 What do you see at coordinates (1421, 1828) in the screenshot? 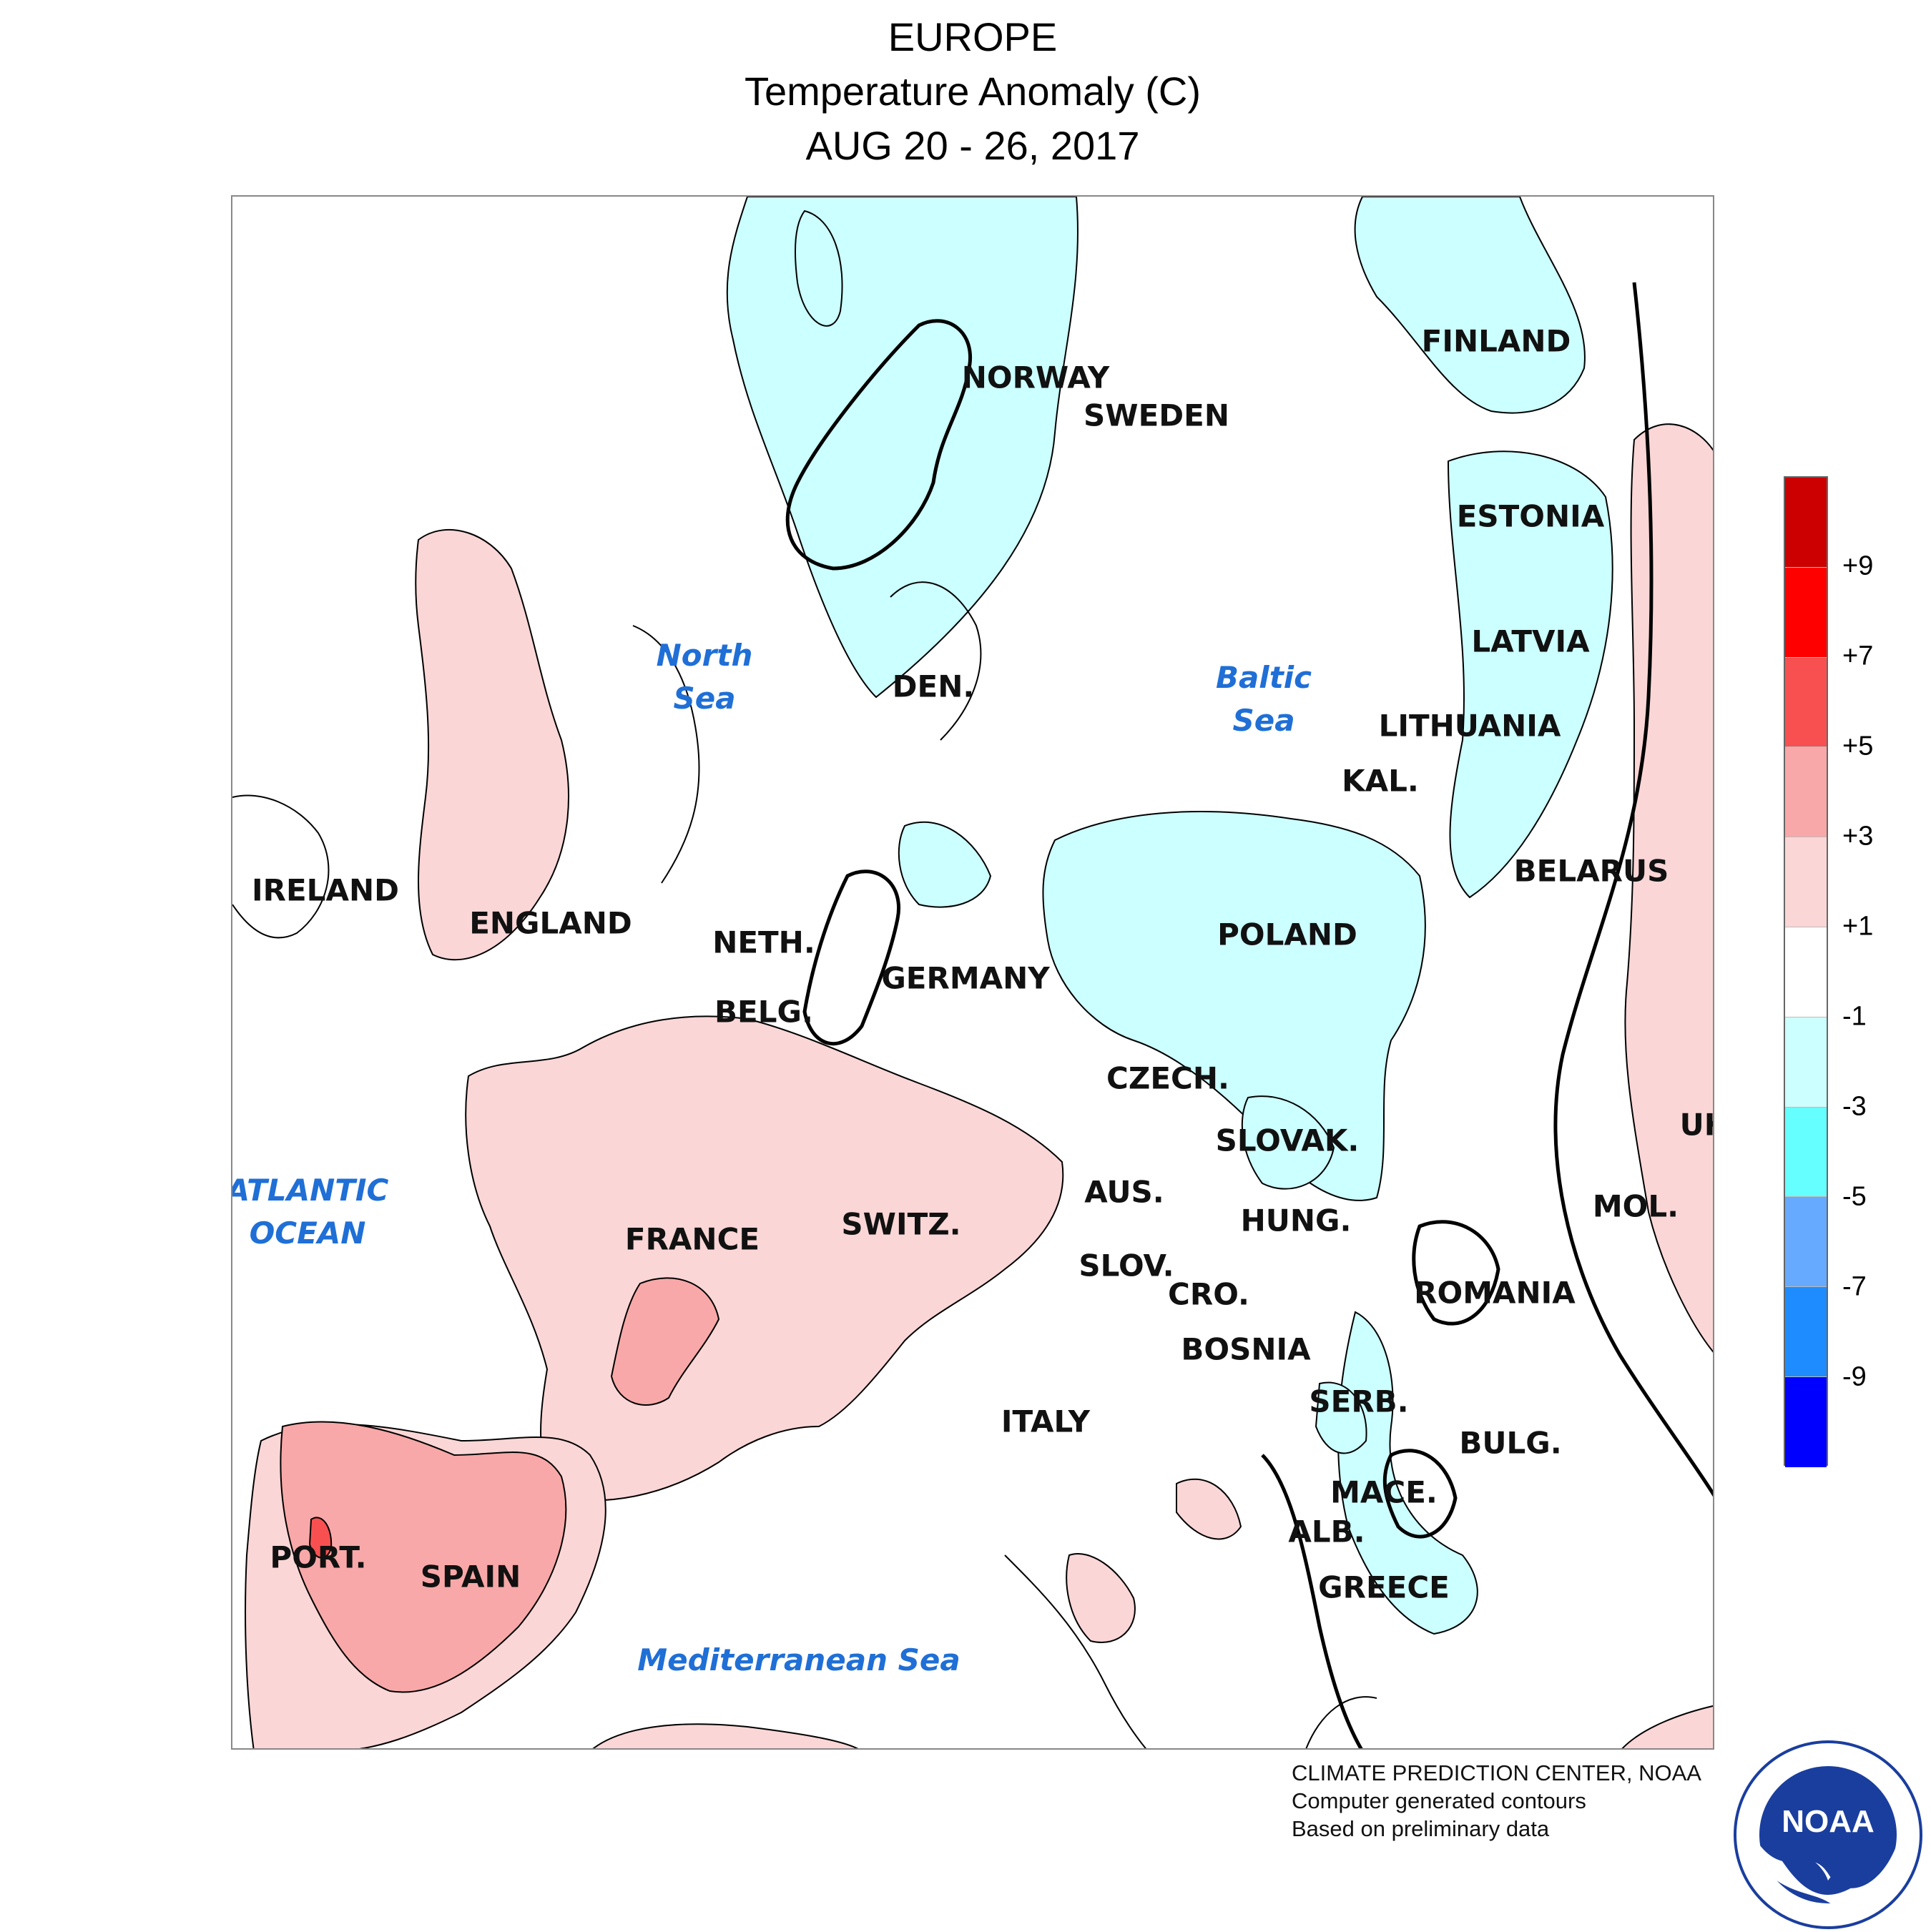
I see `credit-data-note: Based on preliminary data` at bounding box center [1421, 1828].